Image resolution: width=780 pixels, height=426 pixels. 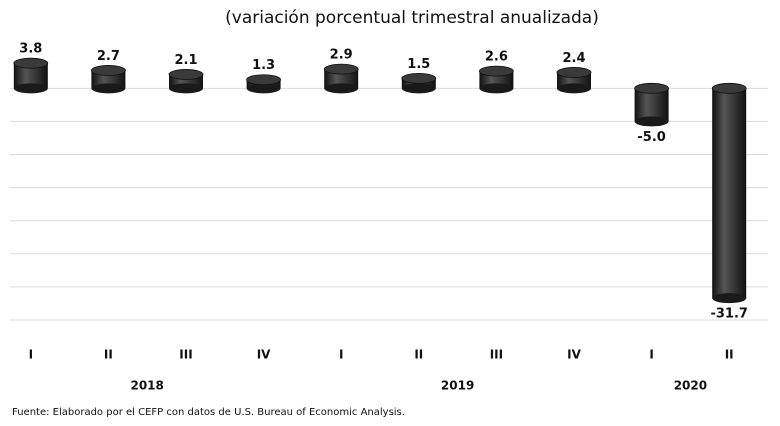 I want to click on data-label: -31.7, so click(x=728, y=314).